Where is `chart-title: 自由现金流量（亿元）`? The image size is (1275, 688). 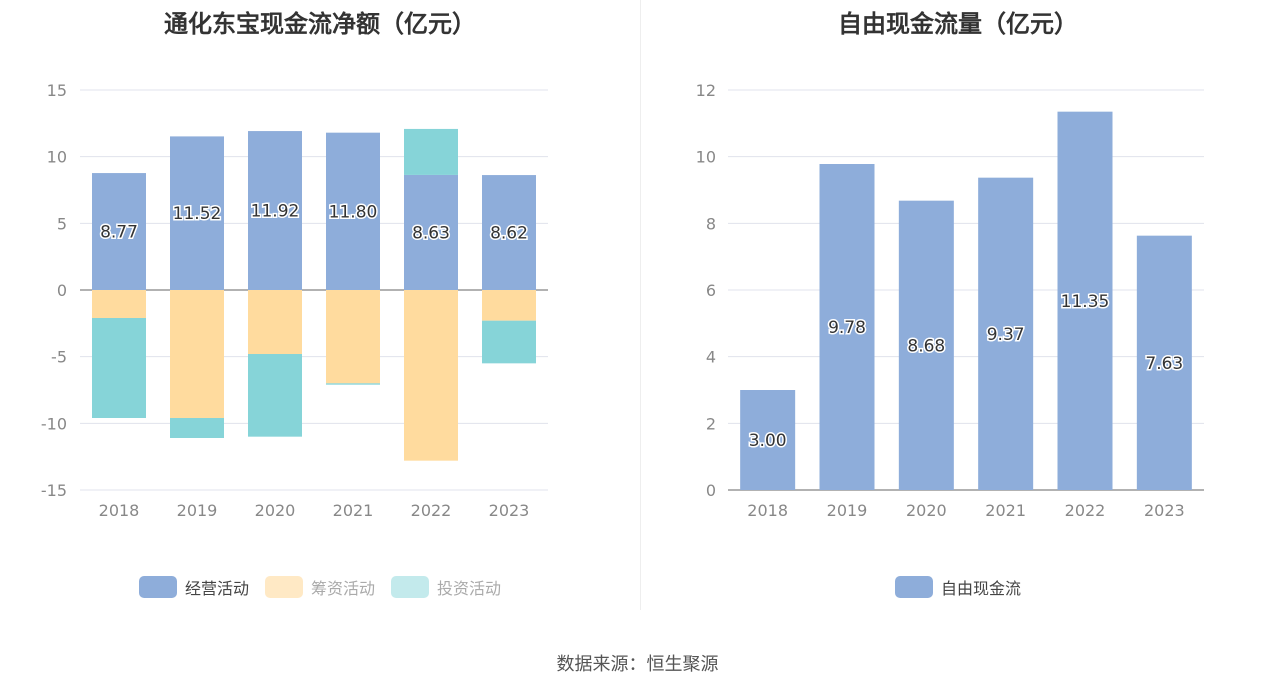
chart-title: 自由现金流量（亿元） is located at coordinates (958, 24).